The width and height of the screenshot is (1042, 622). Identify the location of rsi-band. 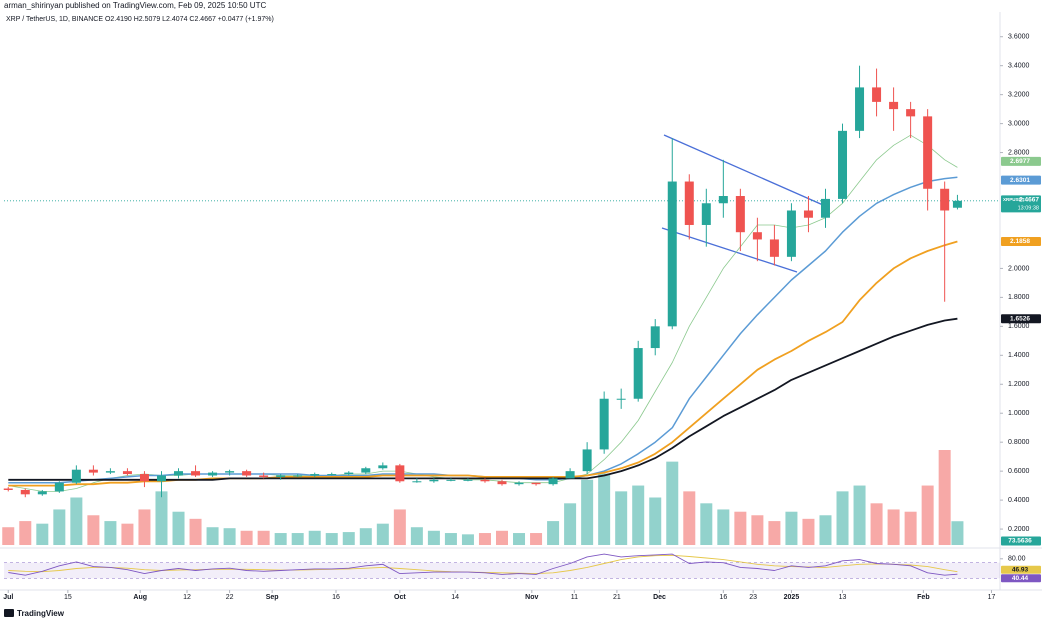
(502, 570).